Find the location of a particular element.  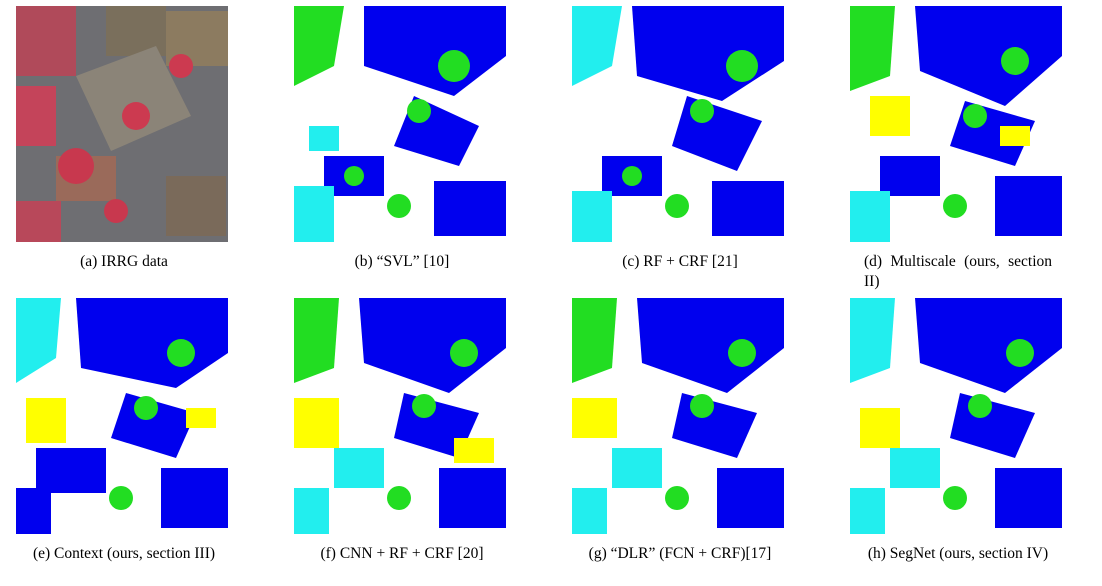

caption-a: (a) IRRG data is located at coordinates (124, 261).